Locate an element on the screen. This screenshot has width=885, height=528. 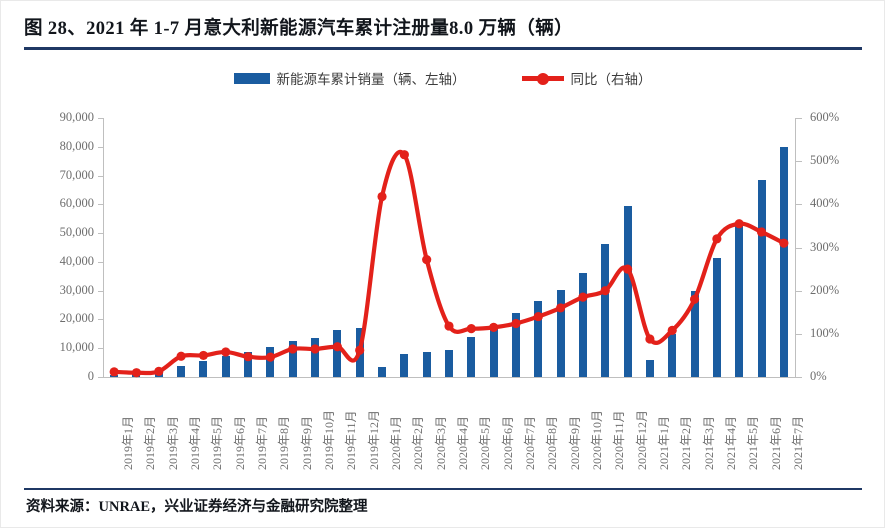
chart-legend: 新能源车累计销量（辆、左轴） 同比（右轴） is located at coordinates (442, 78).